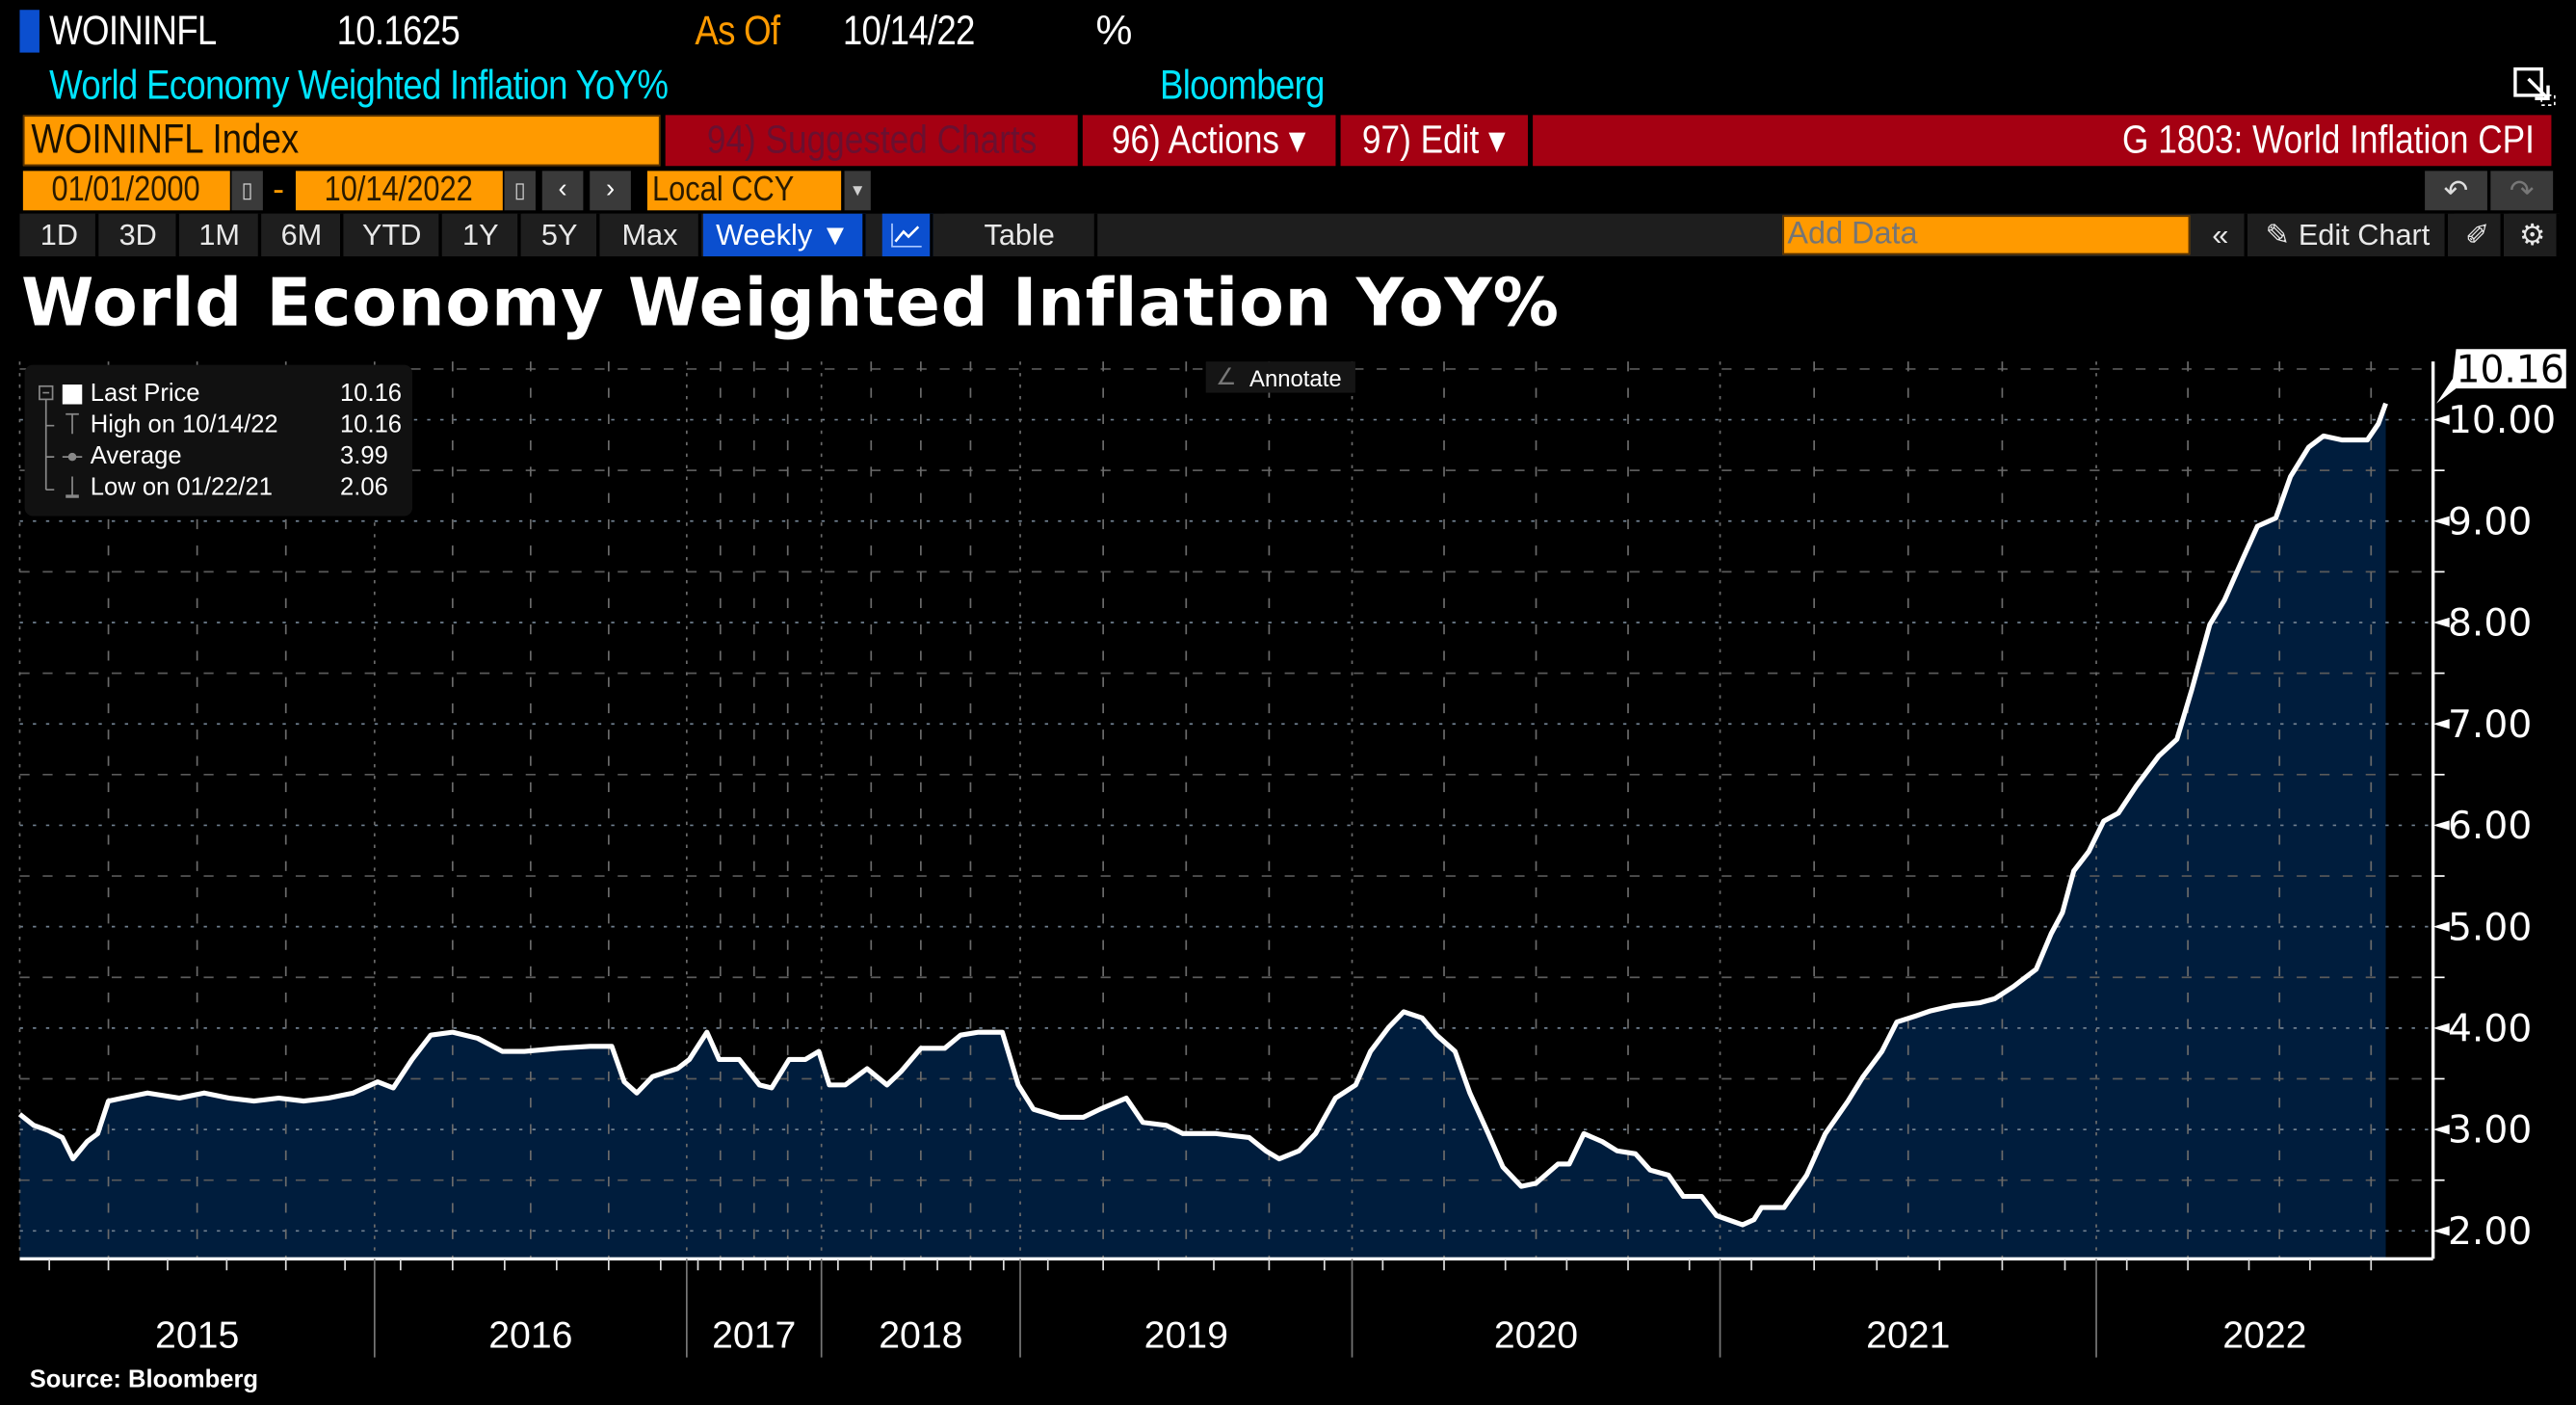  I want to click on last-value-label: 10.16, so click(2510, 369).